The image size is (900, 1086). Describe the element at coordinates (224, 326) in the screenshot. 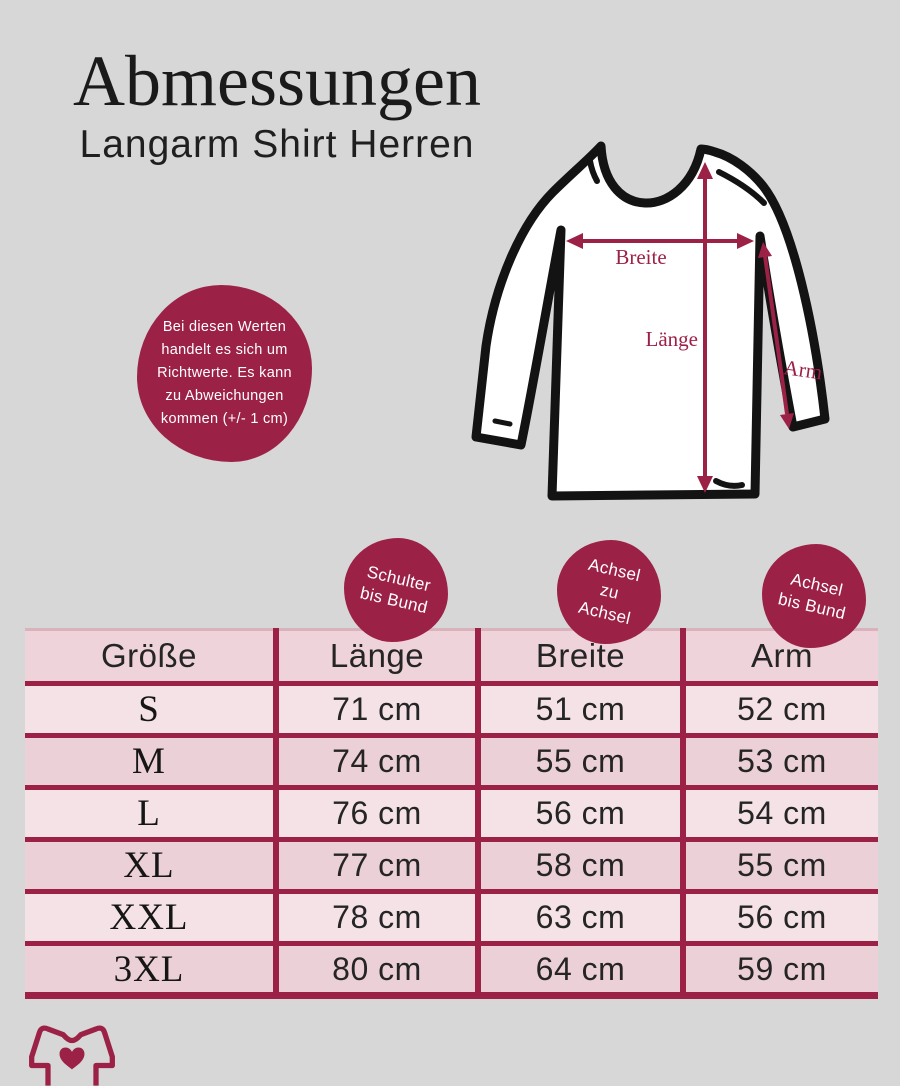

I see `tolerance-note-line: Bei diesen Werten` at that location.